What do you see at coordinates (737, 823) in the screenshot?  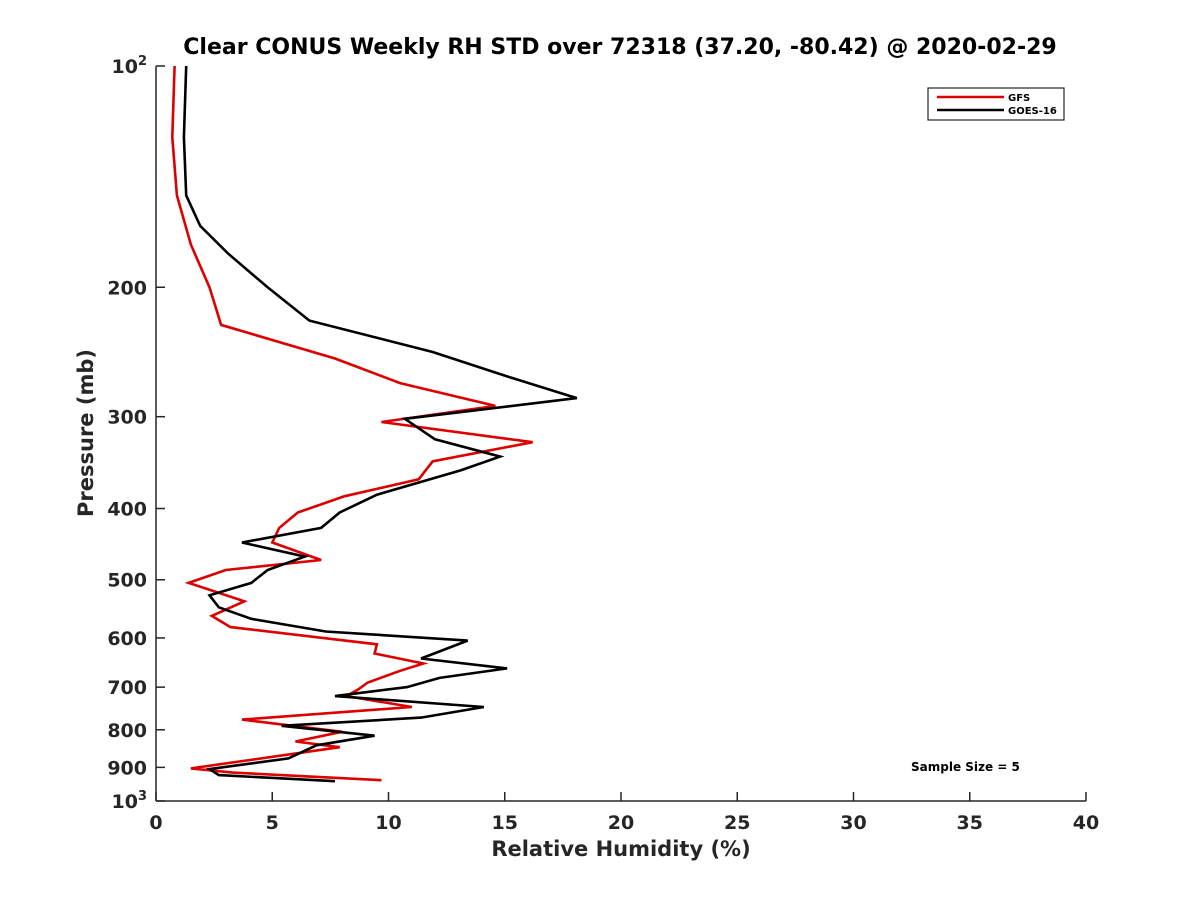 I see `x-tick-label: 25` at bounding box center [737, 823].